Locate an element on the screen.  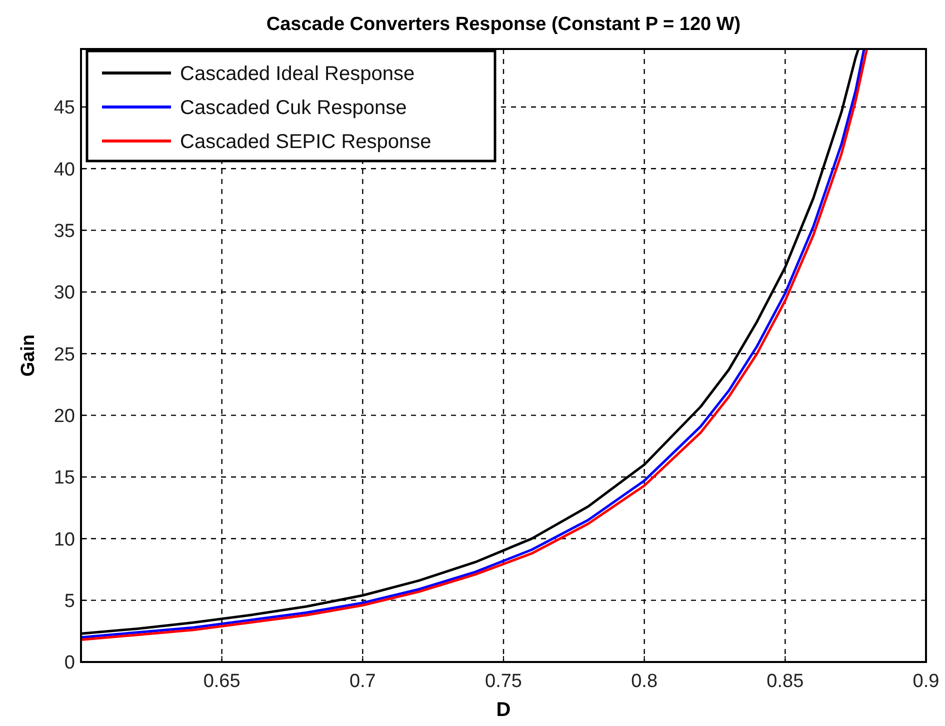
y-tick-label: 15 is located at coordinates (64, 478).